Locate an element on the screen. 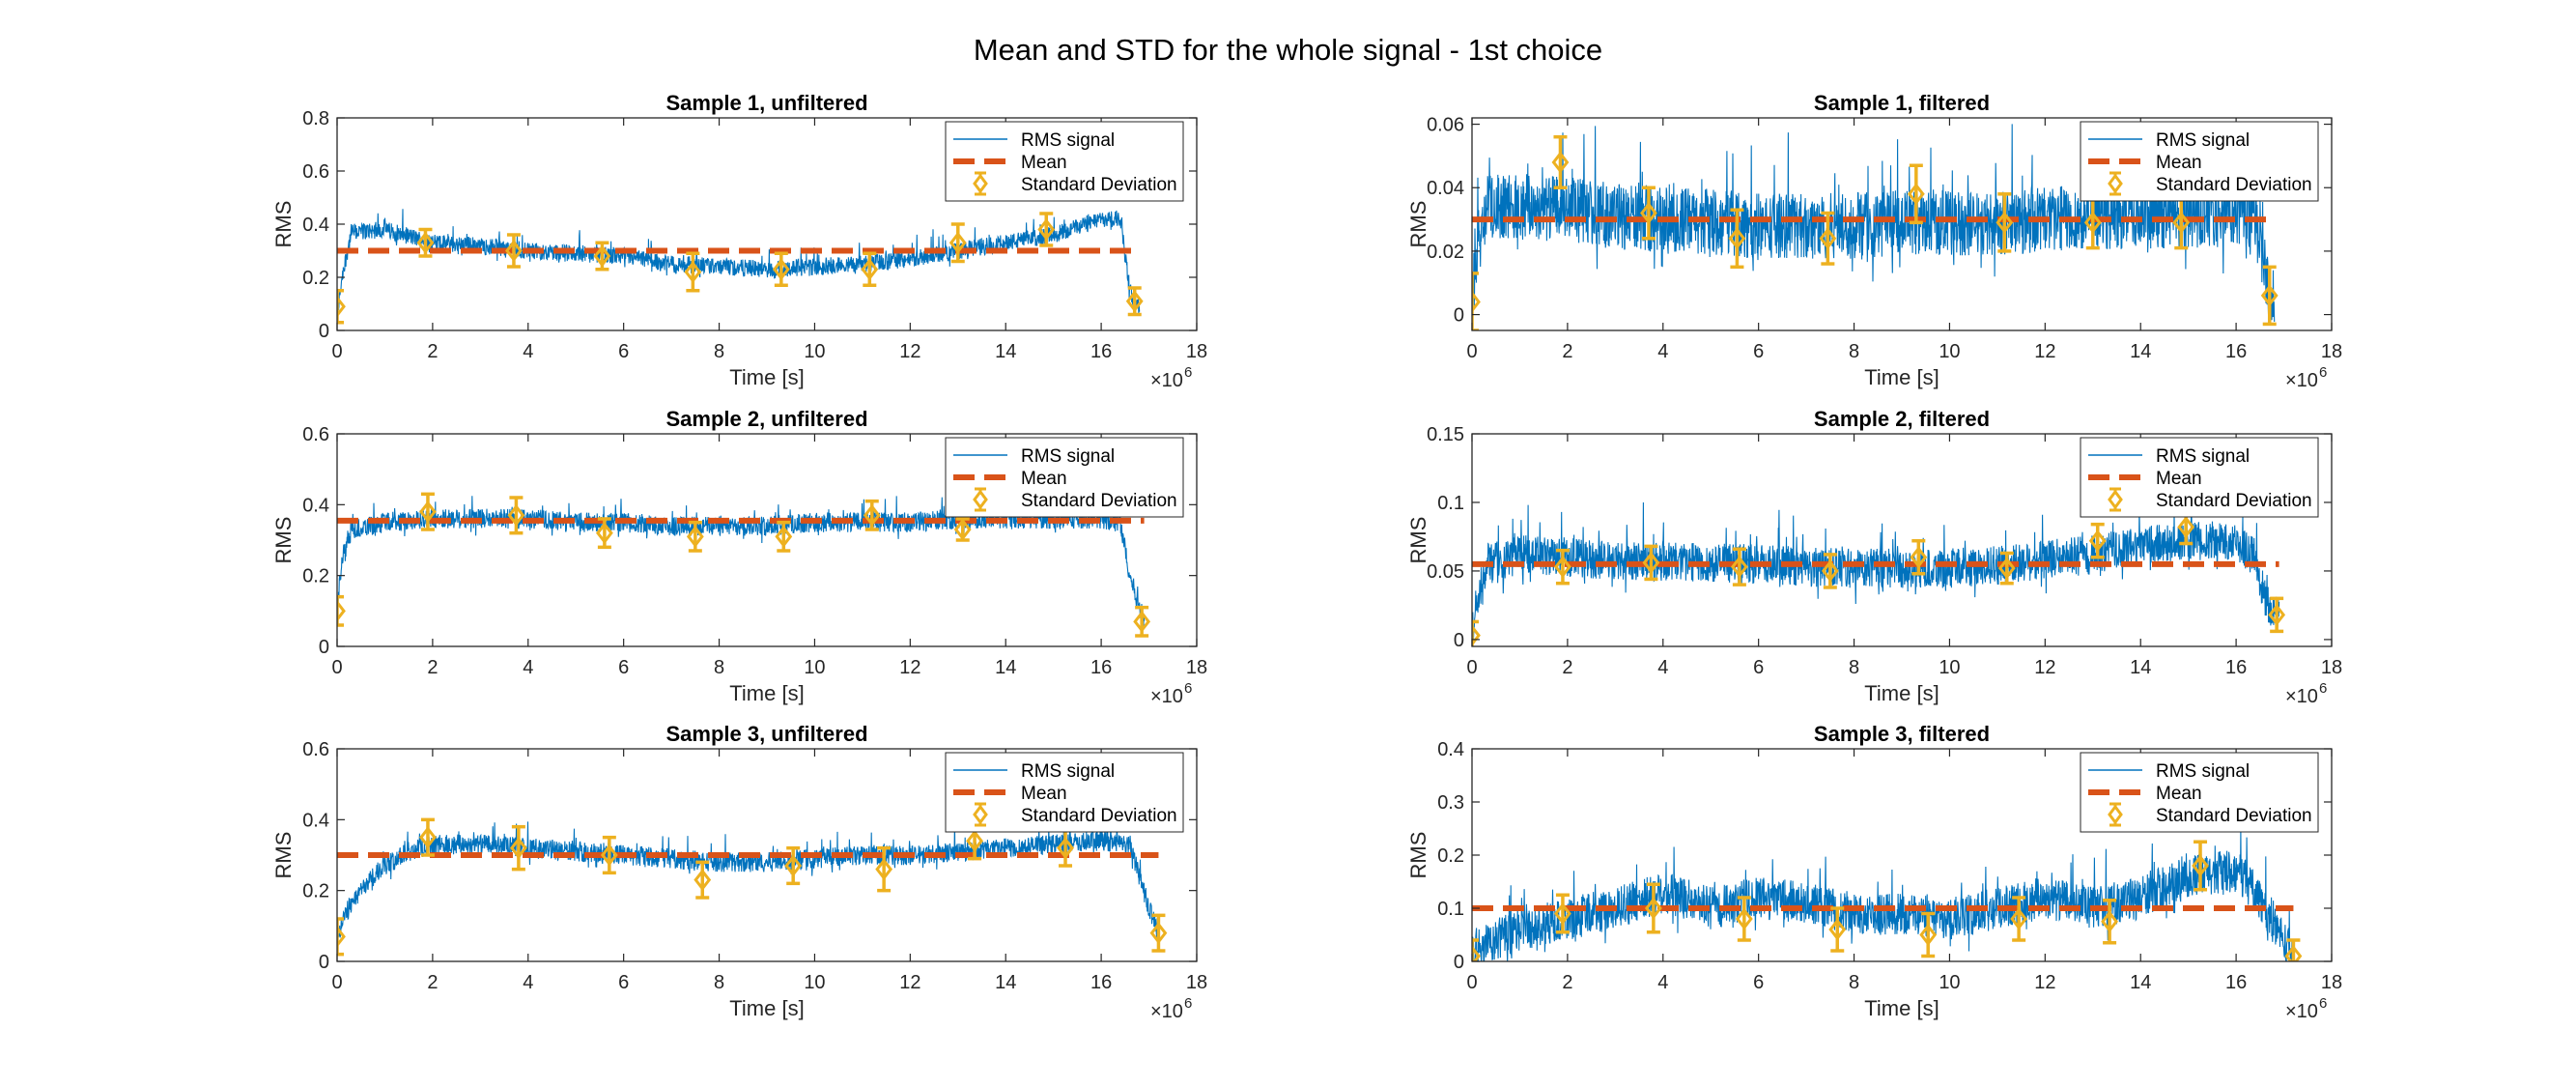 The height and width of the screenshot is (1087, 2576). x-tick-label: 14 is located at coordinates (2140, 982).